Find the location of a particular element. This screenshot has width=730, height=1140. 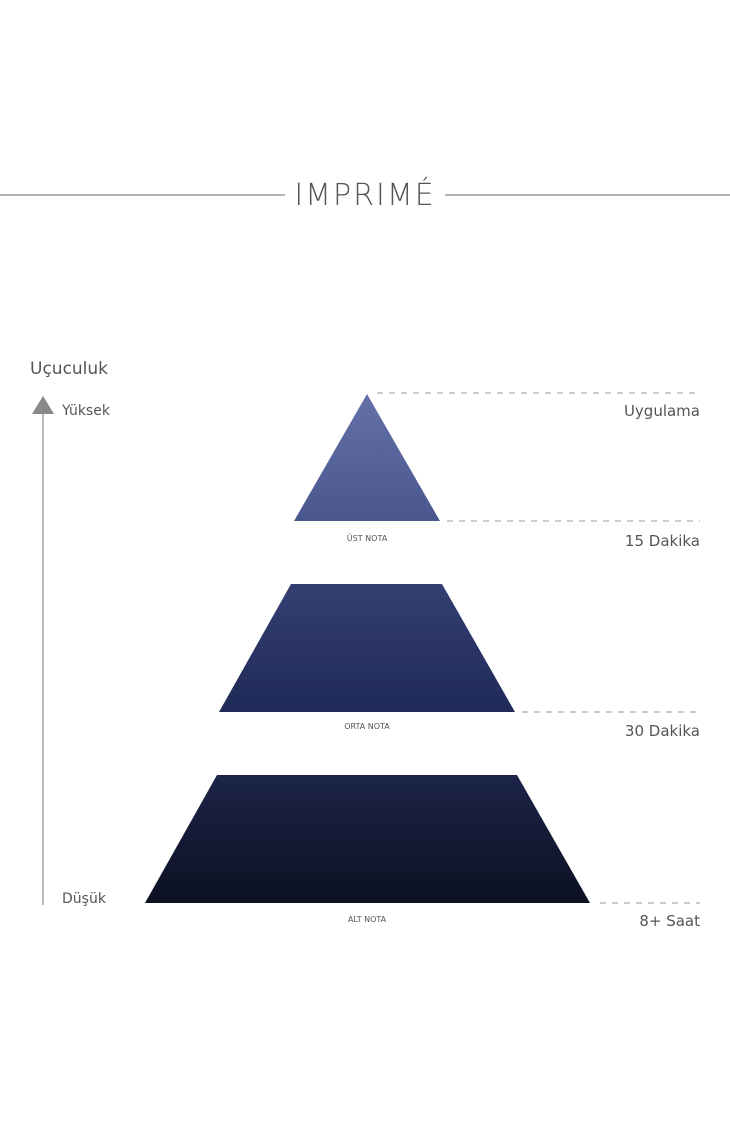

time-label: 15 Dakika is located at coordinates (662, 541).